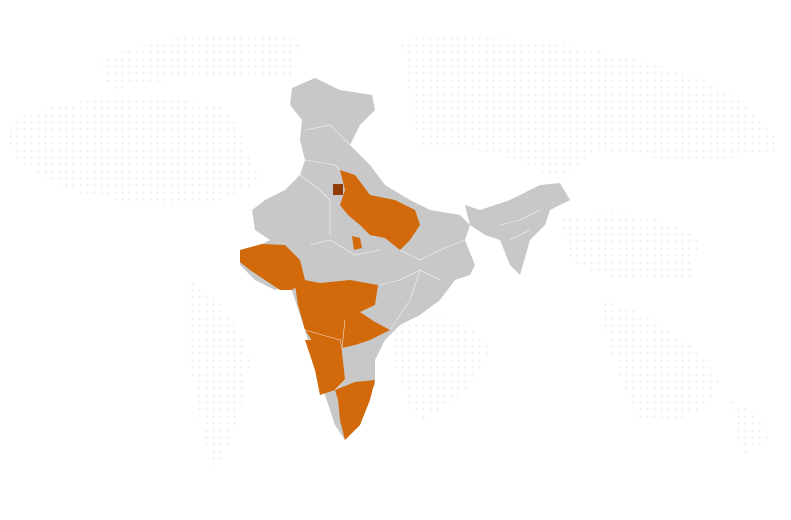 This screenshot has height=520, width=791. Describe the element at coordinates (357, 243) in the screenshot. I see `uttar-pradesh-part` at that location.